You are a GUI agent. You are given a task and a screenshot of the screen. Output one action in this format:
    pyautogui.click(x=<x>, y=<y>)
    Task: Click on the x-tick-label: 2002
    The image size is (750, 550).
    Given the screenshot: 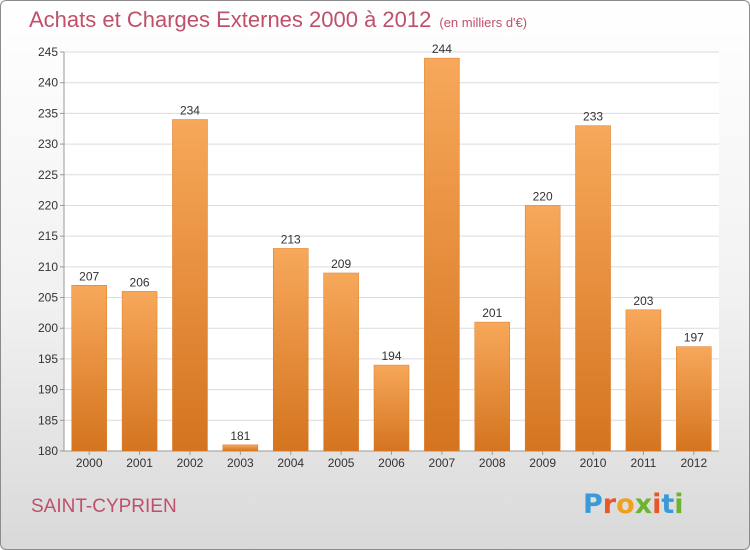 What is the action you would take?
    pyautogui.click(x=190, y=463)
    